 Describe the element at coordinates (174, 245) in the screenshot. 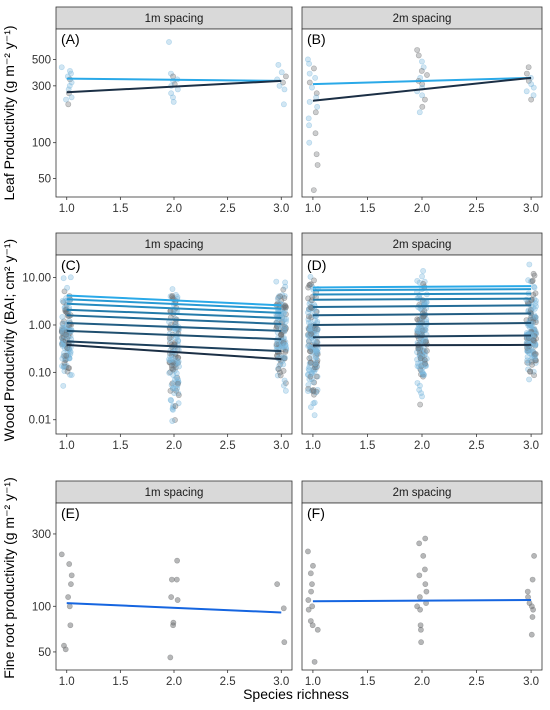

I see `facet-label: 1m spacing` at that location.